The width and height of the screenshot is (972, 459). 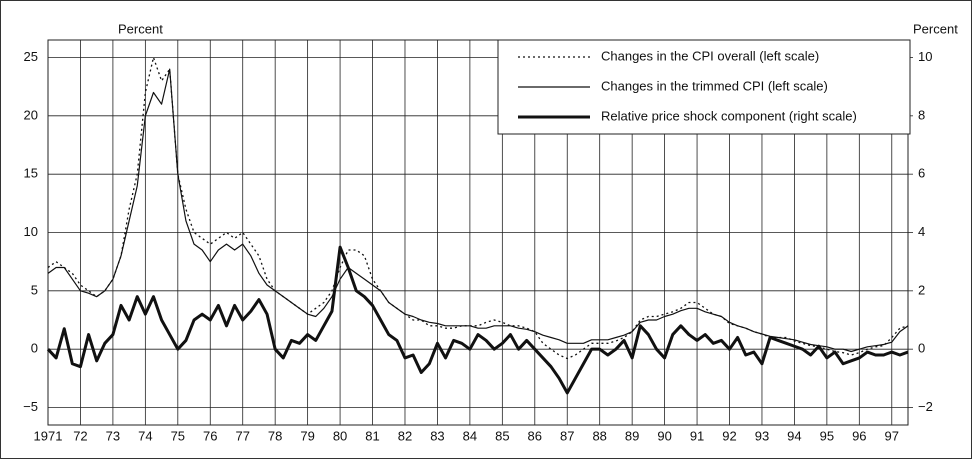 I want to click on x-tick-label: 72, so click(x=80, y=435).